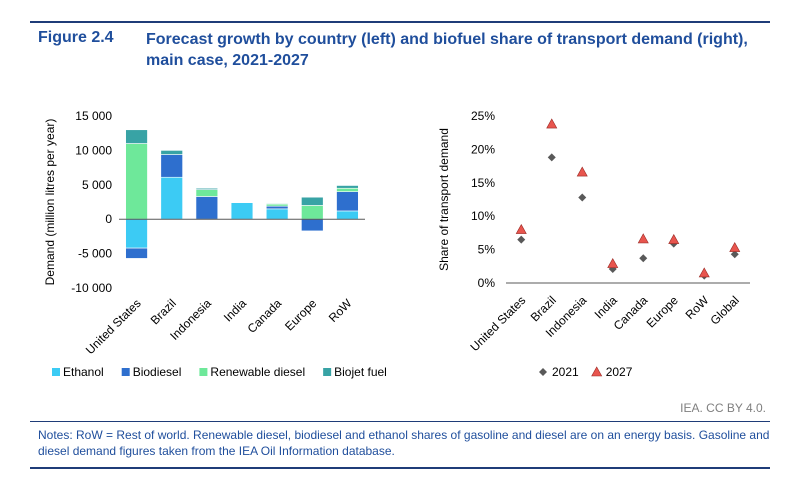 Image resolution: width=800 pixels, height=487 pixels. I want to click on point-2027-united-states, so click(521, 228).